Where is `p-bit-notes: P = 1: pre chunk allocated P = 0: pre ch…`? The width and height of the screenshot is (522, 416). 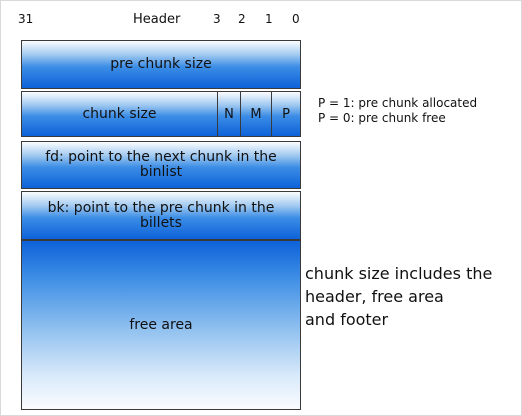
p-bit-notes: P = 1: pre chunk allocated P = 0: pre ch… is located at coordinates (397, 111).